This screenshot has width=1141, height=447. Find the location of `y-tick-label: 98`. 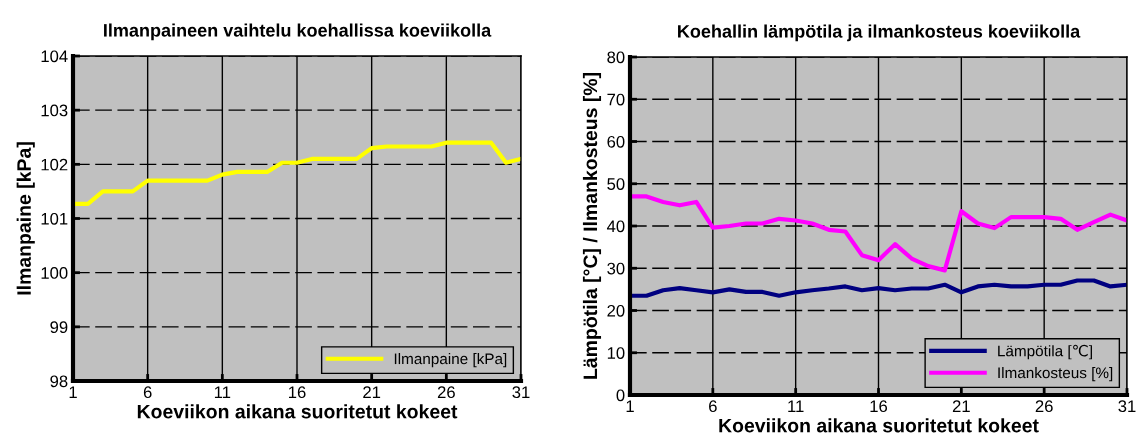

y-tick-label: 98 is located at coordinates (59, 381).